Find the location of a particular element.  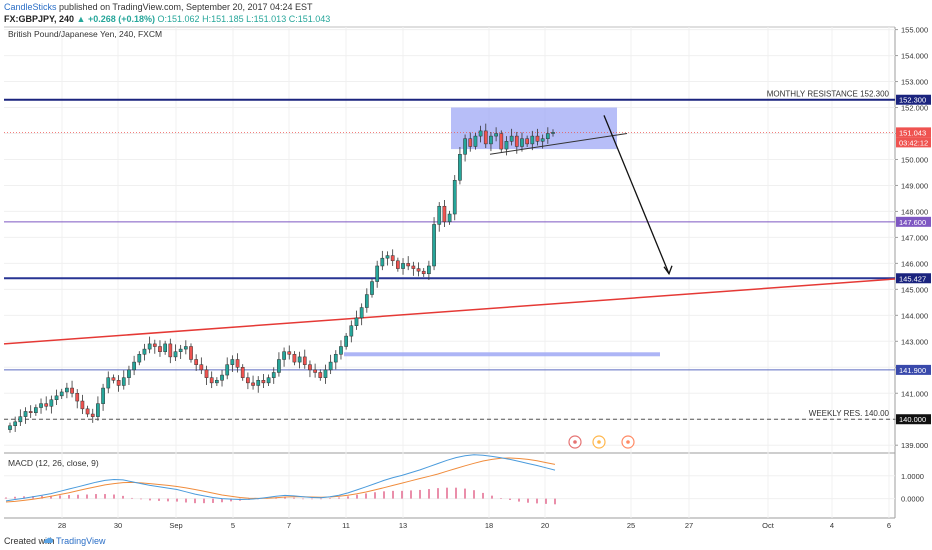

y-tick-label: 147.000 is located at coordinates (914, 237).